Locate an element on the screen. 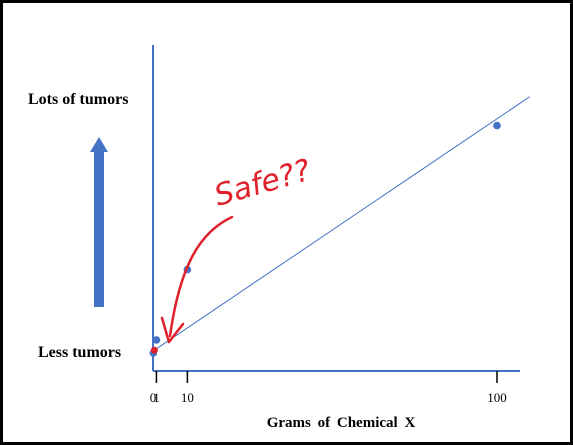  annotation-safe: Safe?? is located at coordinates (263, 183).